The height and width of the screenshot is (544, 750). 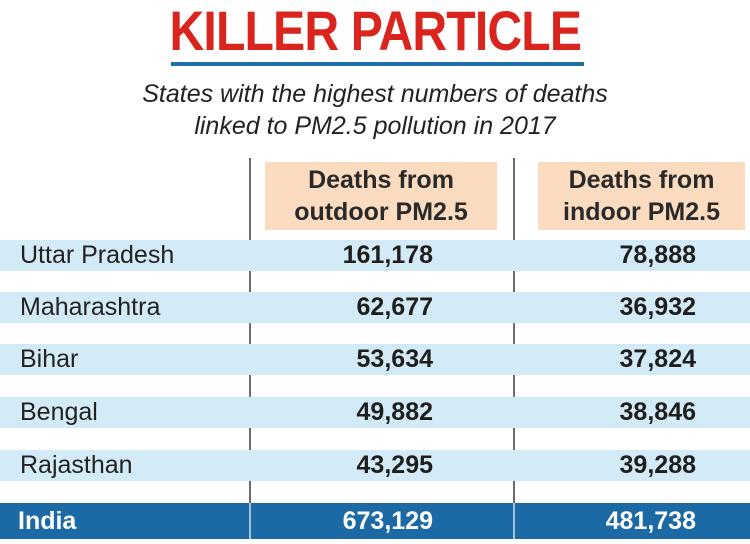 What do you see at coordinates (394, 307) in the screenshot?
I see `outdoor-deaths-value: 62,677` at bounding box center [394, 307].